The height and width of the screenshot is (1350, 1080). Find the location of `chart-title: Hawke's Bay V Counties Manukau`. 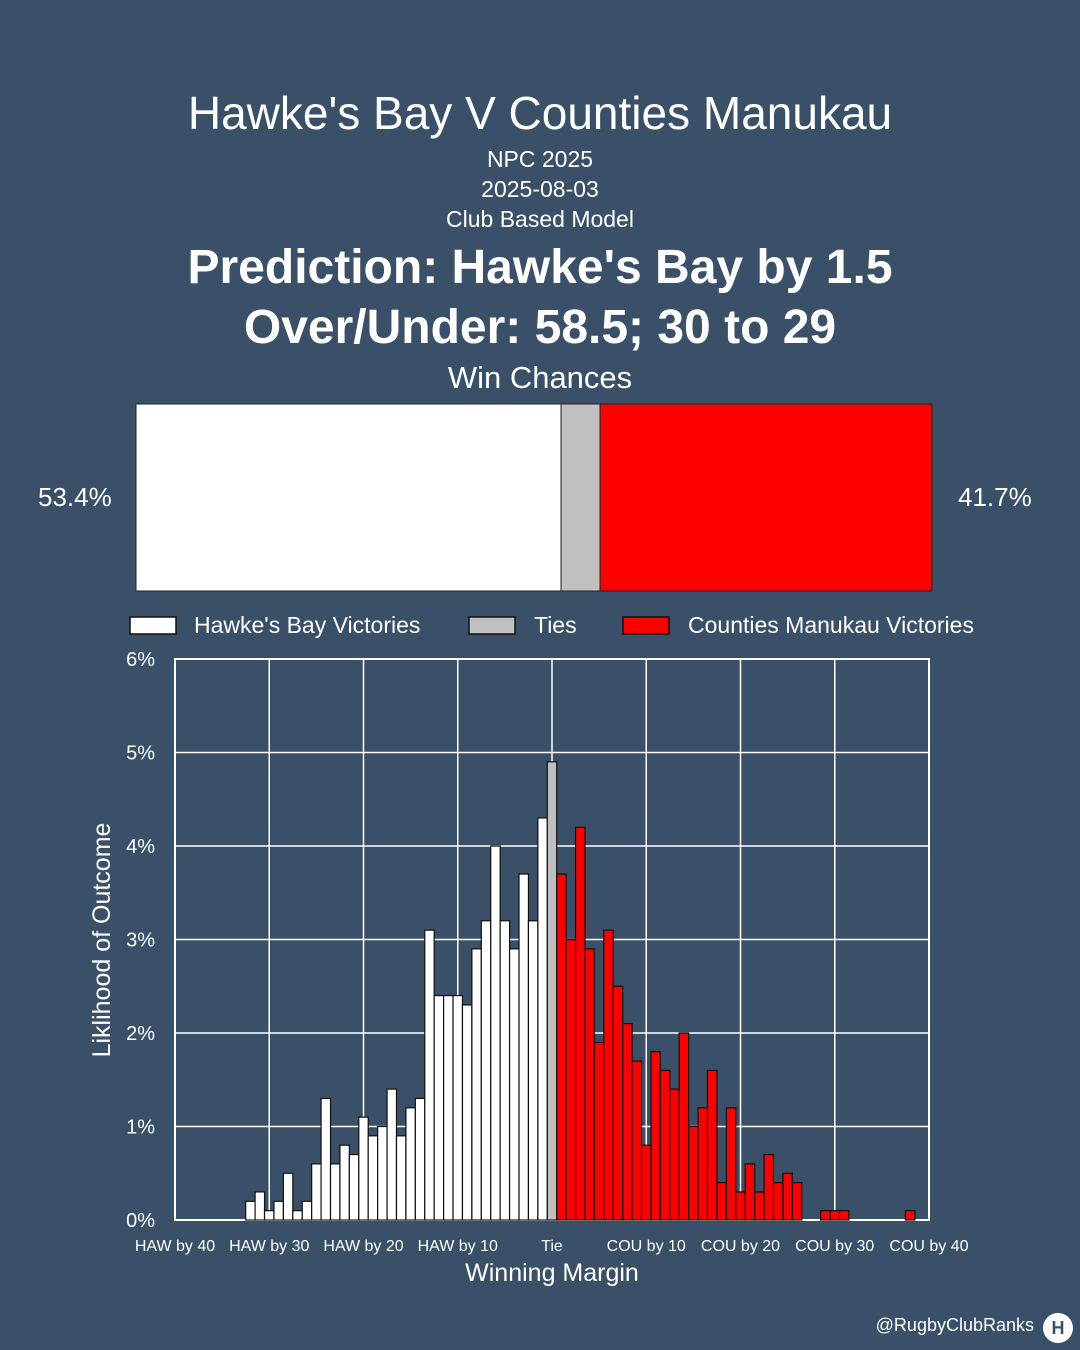

chart-title: Hawke's Bay V Counties Manukau is located at coordinates (540, 113).